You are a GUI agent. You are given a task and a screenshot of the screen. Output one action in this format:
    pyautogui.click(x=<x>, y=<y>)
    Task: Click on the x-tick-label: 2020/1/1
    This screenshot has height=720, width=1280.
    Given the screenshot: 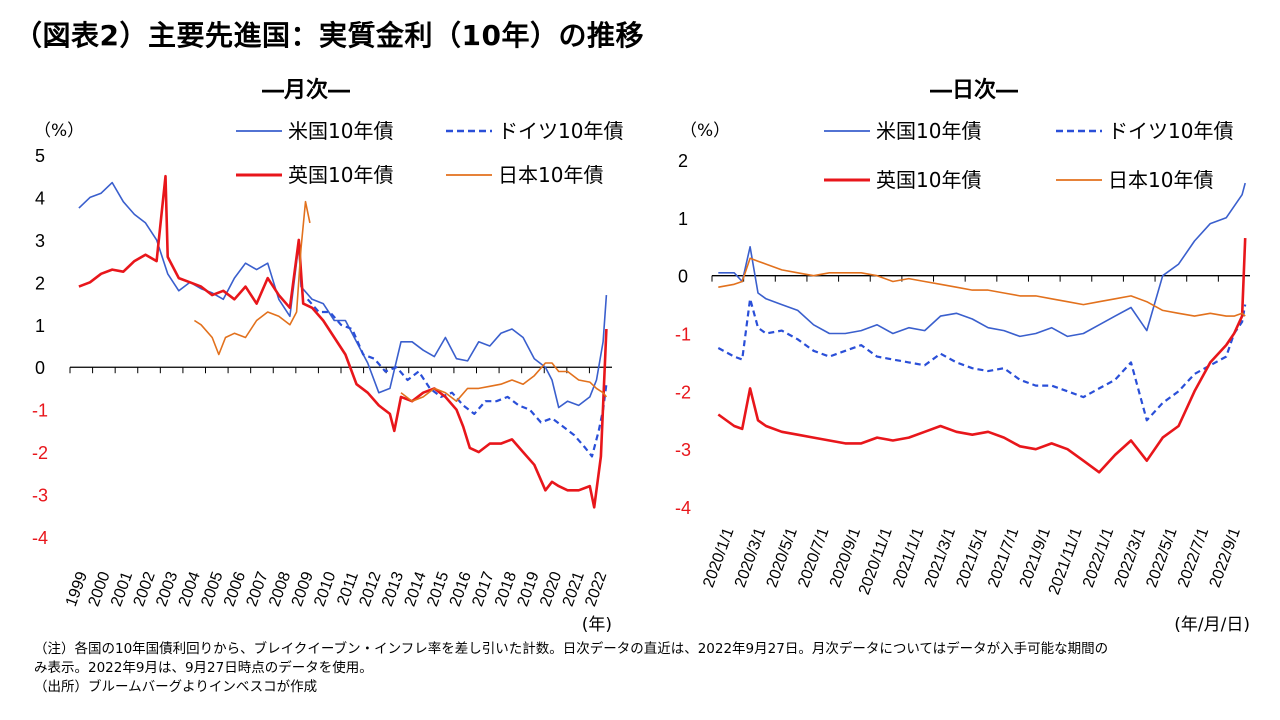 What is the action you would take?
    pyautogui.click(x=718, y=557)
    